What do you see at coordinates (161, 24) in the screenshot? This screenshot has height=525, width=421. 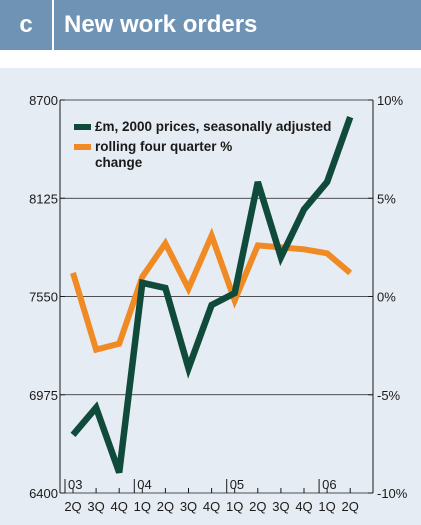 I see `chart-title: New work orders` at bounding box center [161, 24].